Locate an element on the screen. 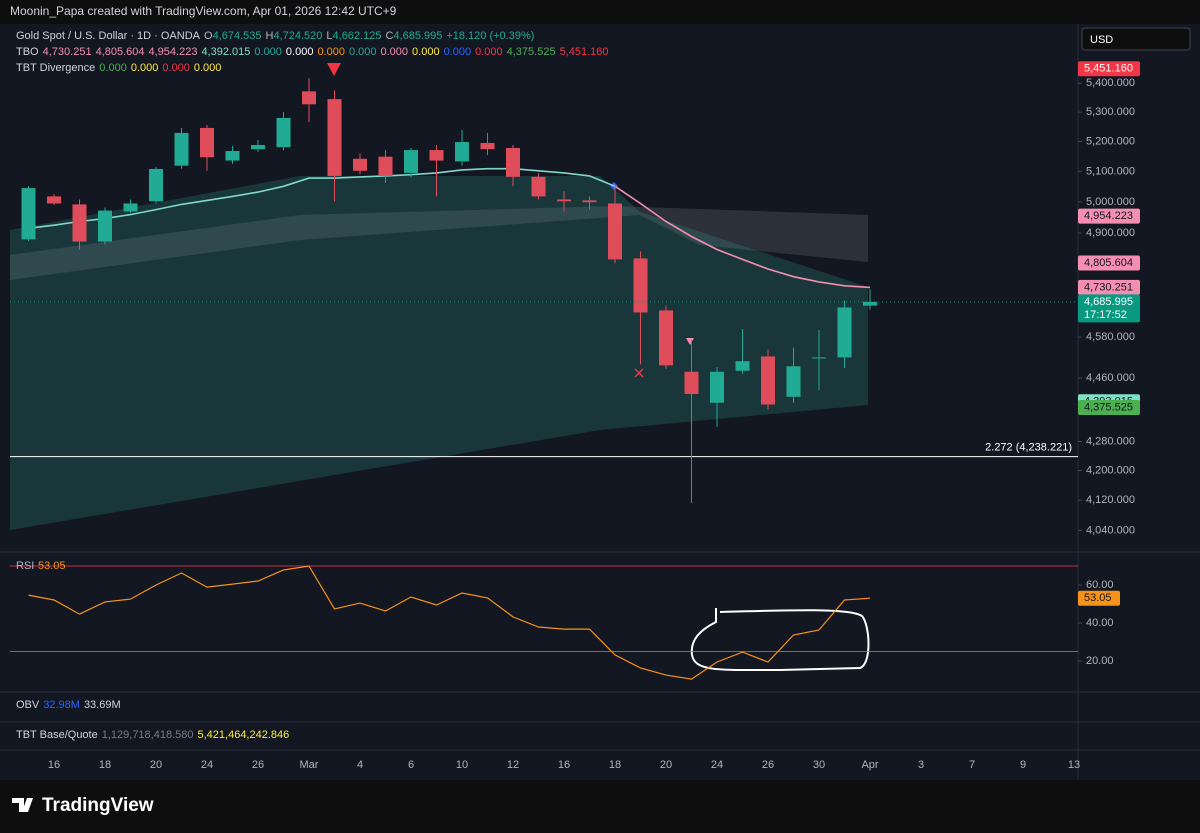 This screenshot has height=833, width=1200. y-tick-label: 4,280.000 is located at coordinates (1110, 441).